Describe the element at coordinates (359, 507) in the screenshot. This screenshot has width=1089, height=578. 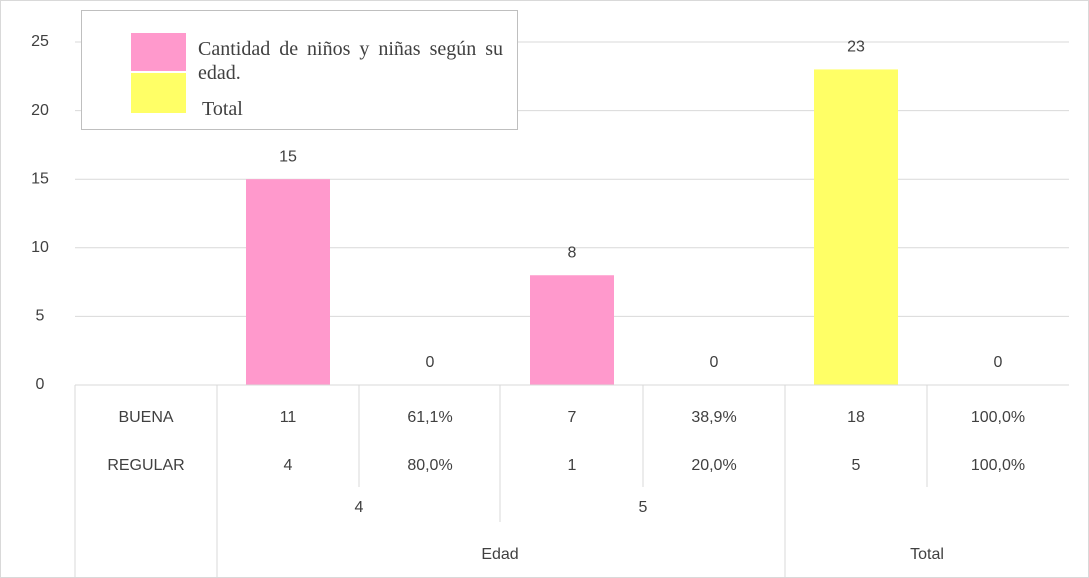
I see `category-label: 4` at that location.